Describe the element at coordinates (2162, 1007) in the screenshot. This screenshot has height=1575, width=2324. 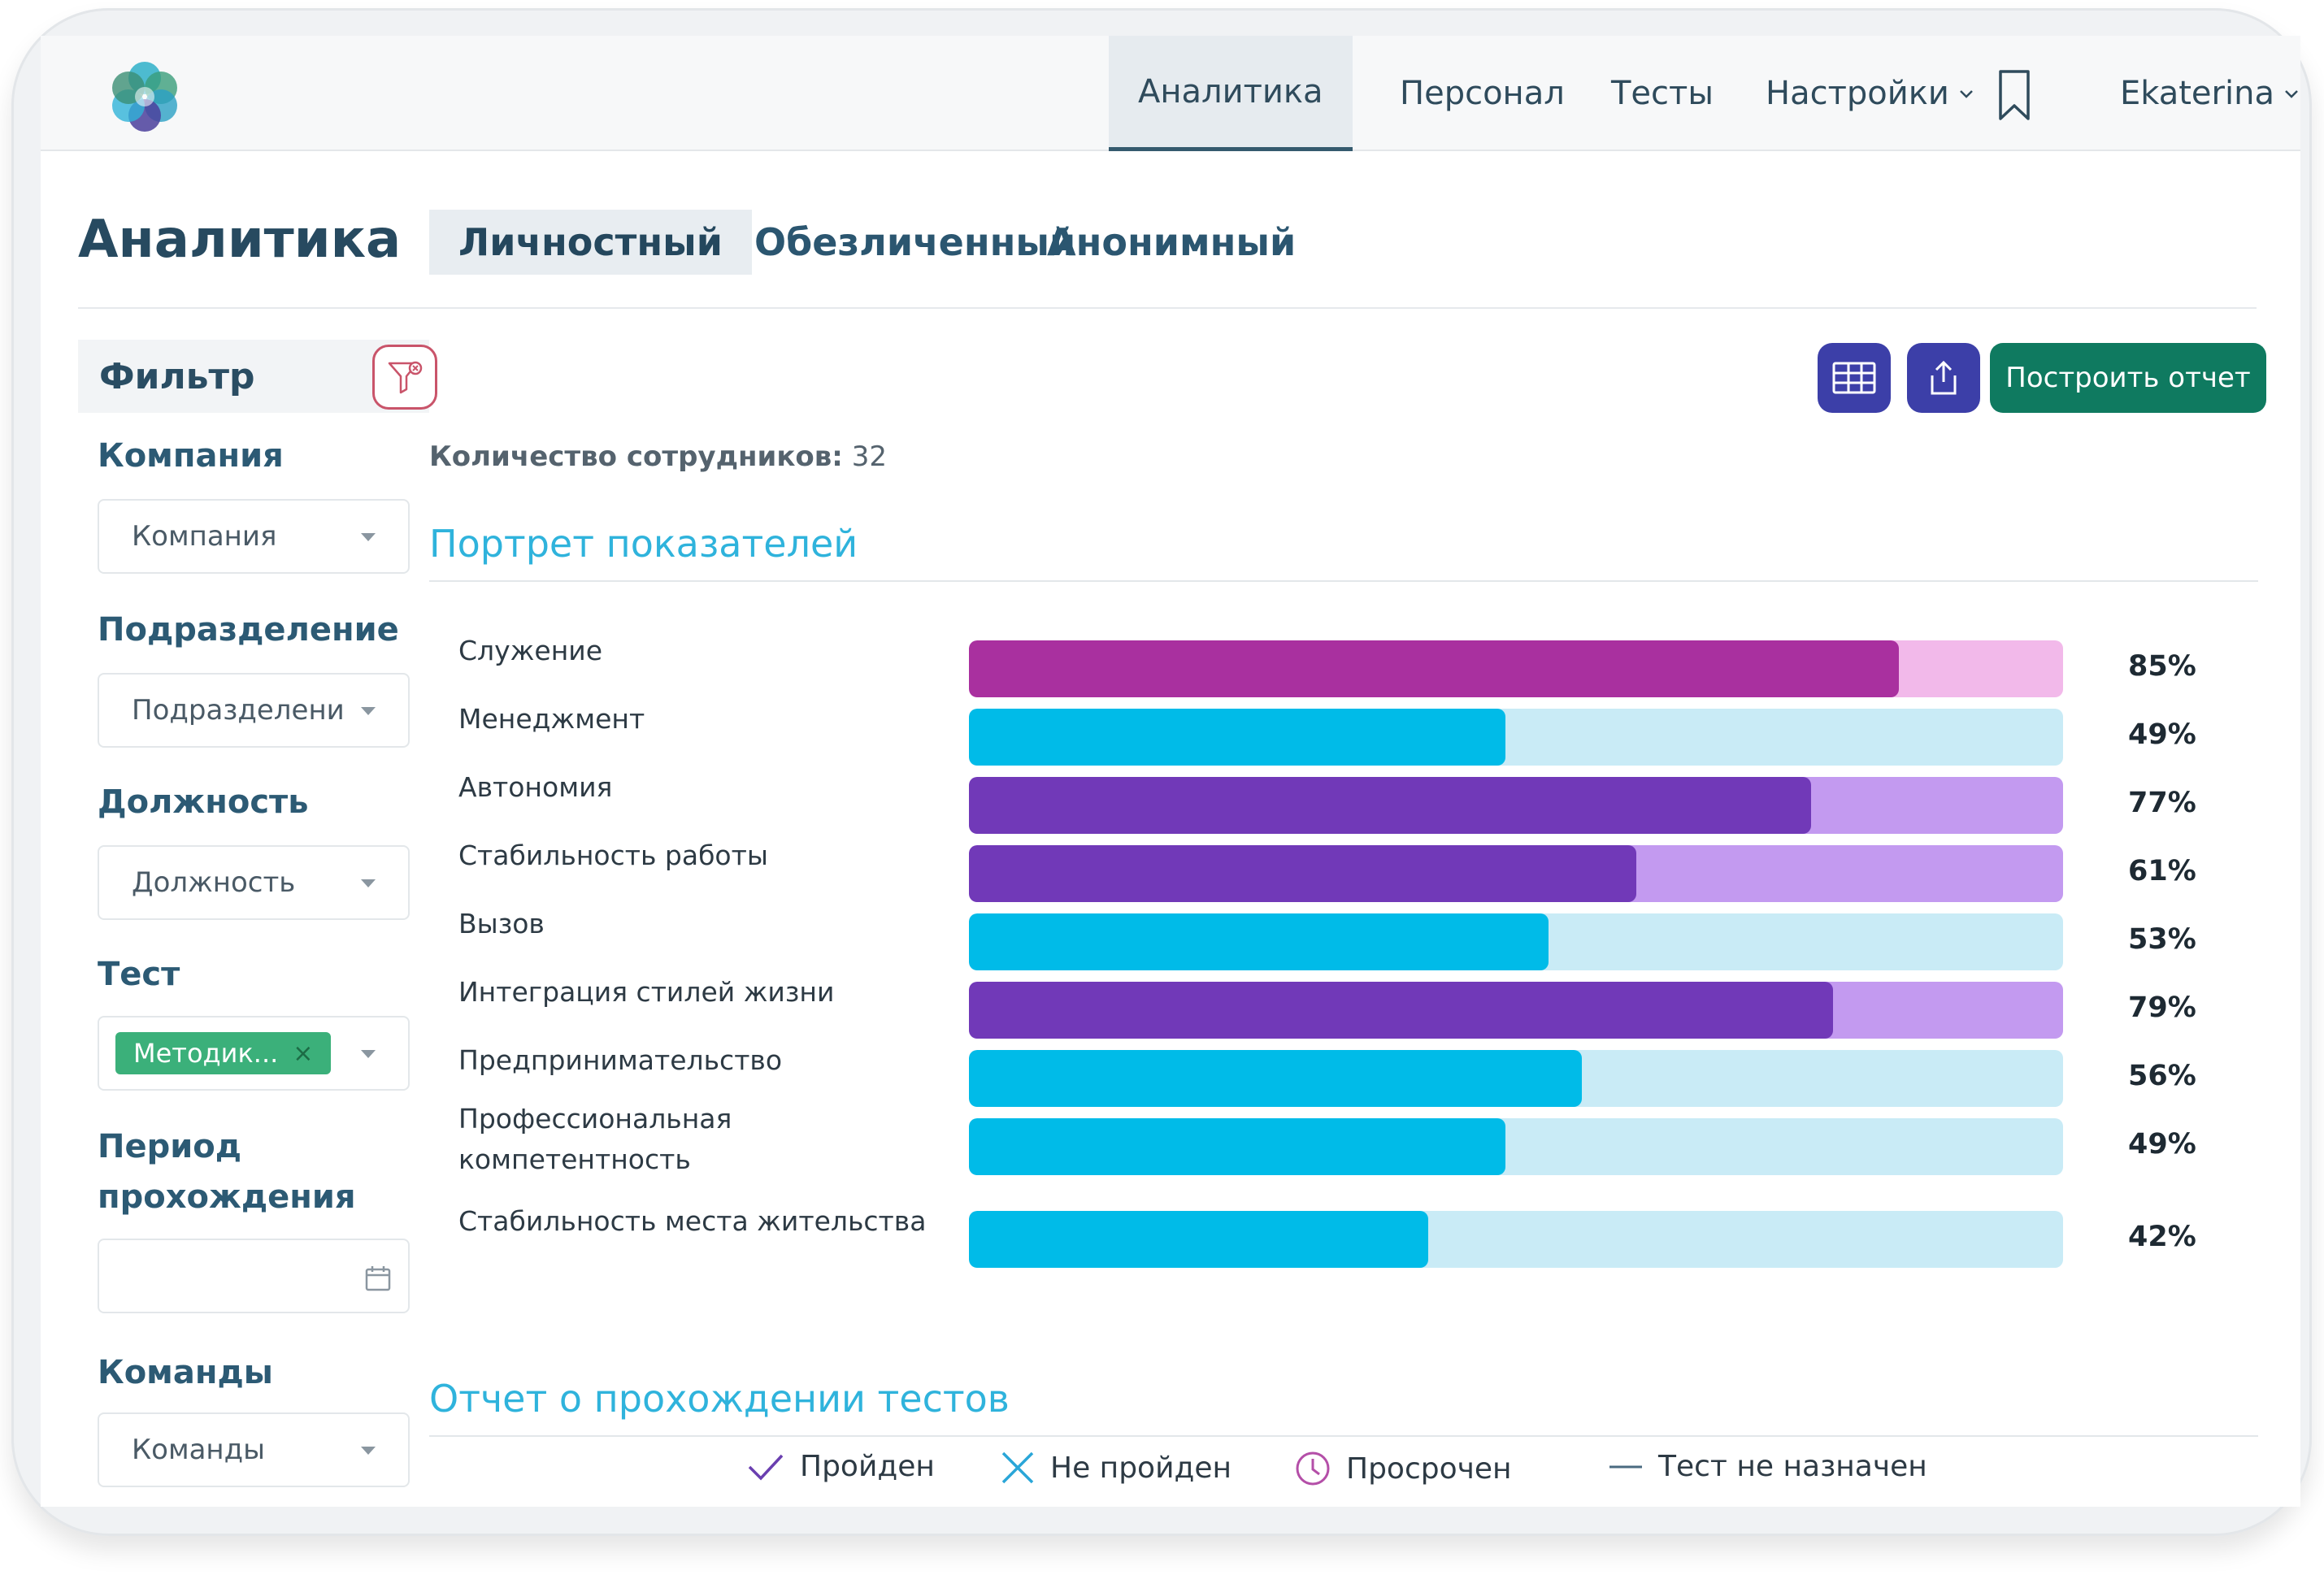
I see `bar-value-label: 79%` at that location.